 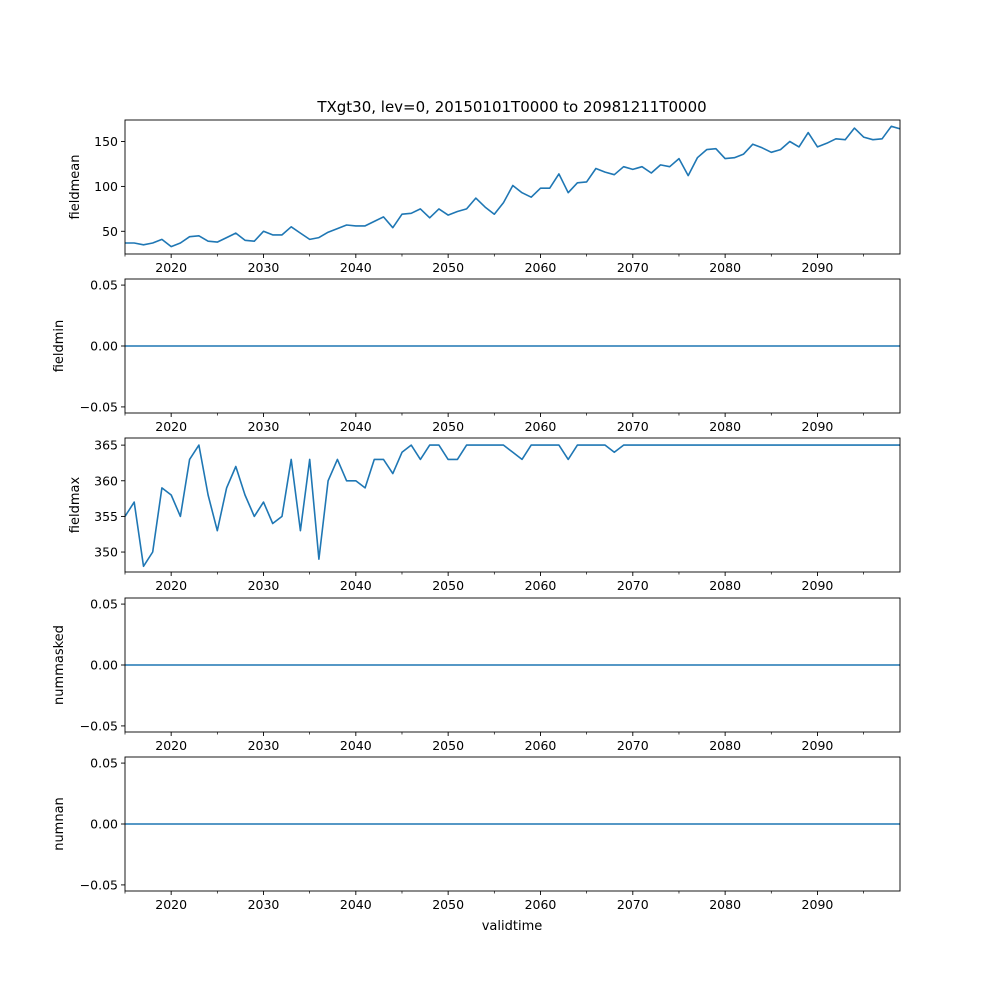 I want to click on numnan-x-tick-label: 2080, so click(x=725, y=904).